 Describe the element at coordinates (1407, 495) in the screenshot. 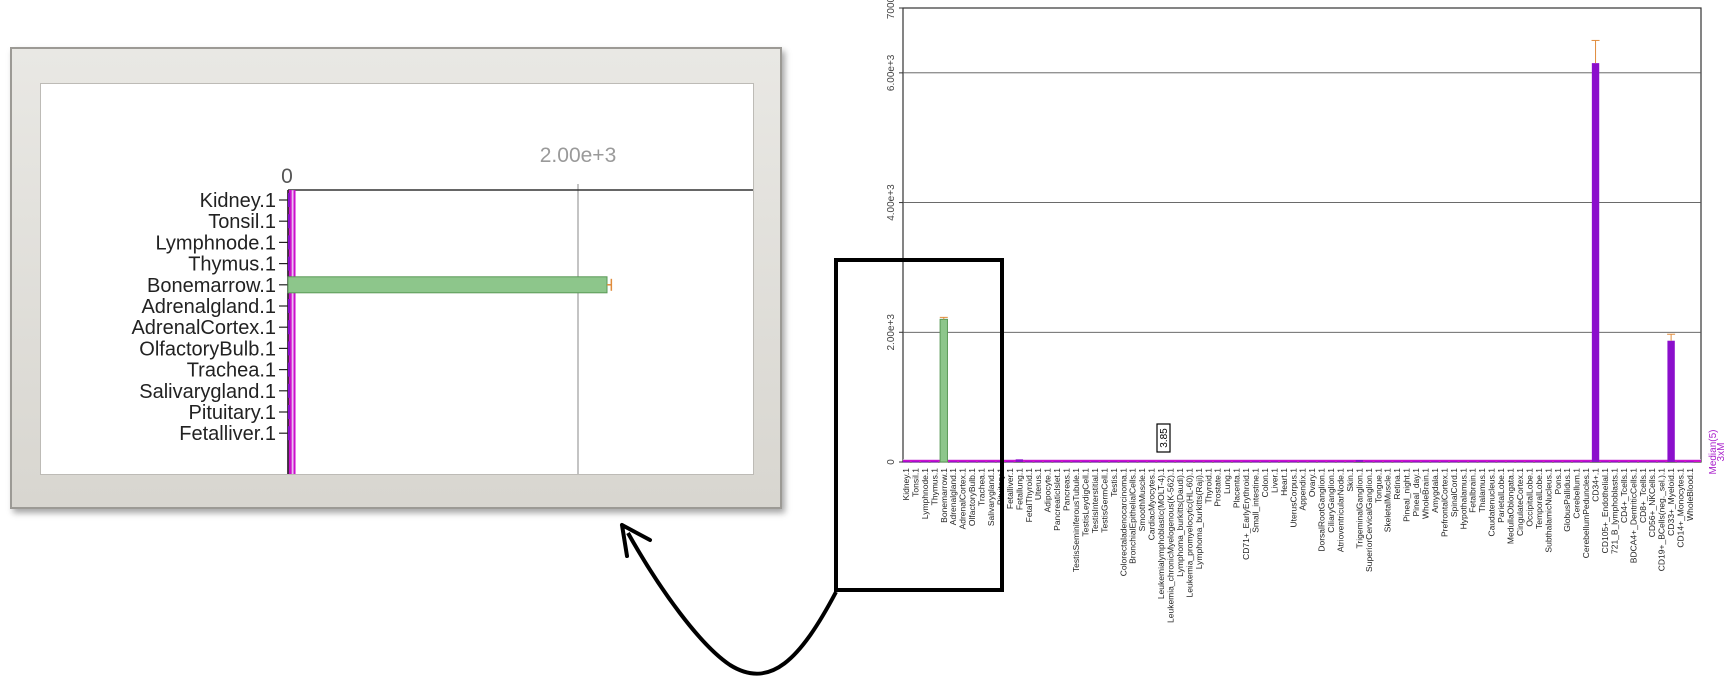

I see `x-tick-label: Pineal_night.1` at that location.